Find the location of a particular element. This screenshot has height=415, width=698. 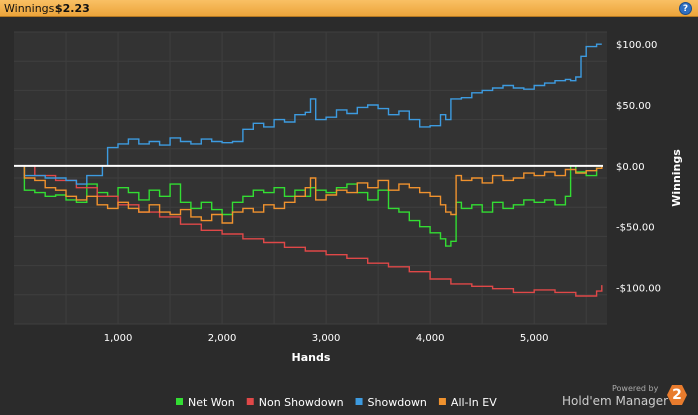

x-tick-label: 5,000 is located at coordinates (534, 338).